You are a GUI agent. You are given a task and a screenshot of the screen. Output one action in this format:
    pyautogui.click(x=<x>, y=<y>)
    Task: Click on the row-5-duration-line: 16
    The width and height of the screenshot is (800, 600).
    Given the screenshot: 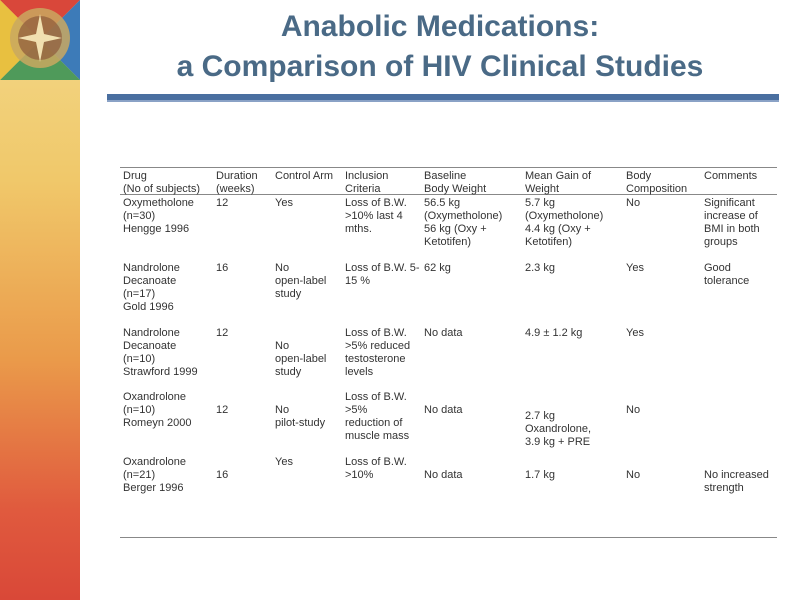 What is the action you would take?
    pyautogui.click(x=222, y=475)
    